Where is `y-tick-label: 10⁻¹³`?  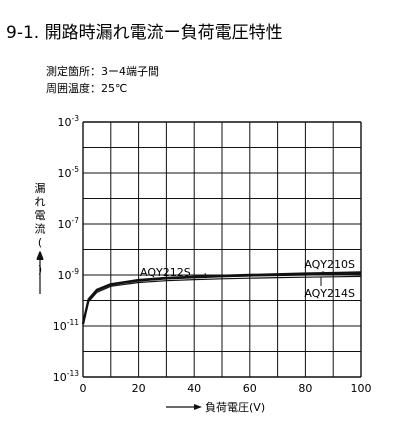 y-tick-label: 10⁻¹³ is located at coordinates (66, 376).